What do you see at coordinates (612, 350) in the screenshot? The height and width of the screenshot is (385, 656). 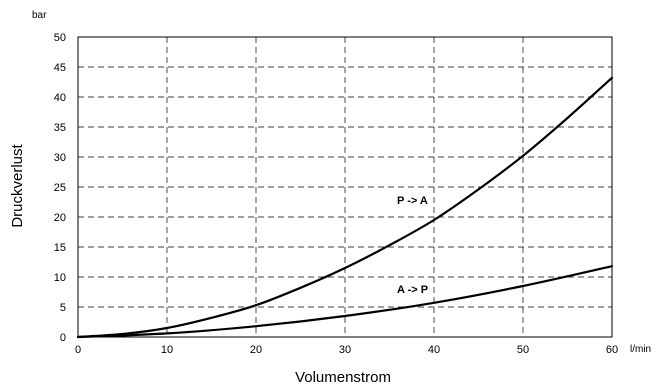 I see `x-tick-label: 60` at bounding box center [612, 350].